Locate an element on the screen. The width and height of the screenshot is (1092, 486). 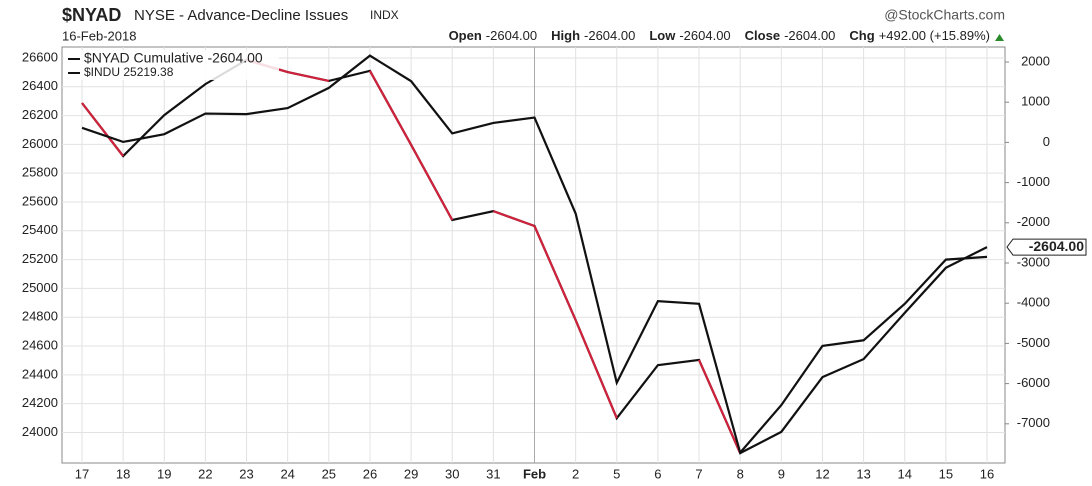
y-tick-label: 26400 is located at coordinates (40, 85).